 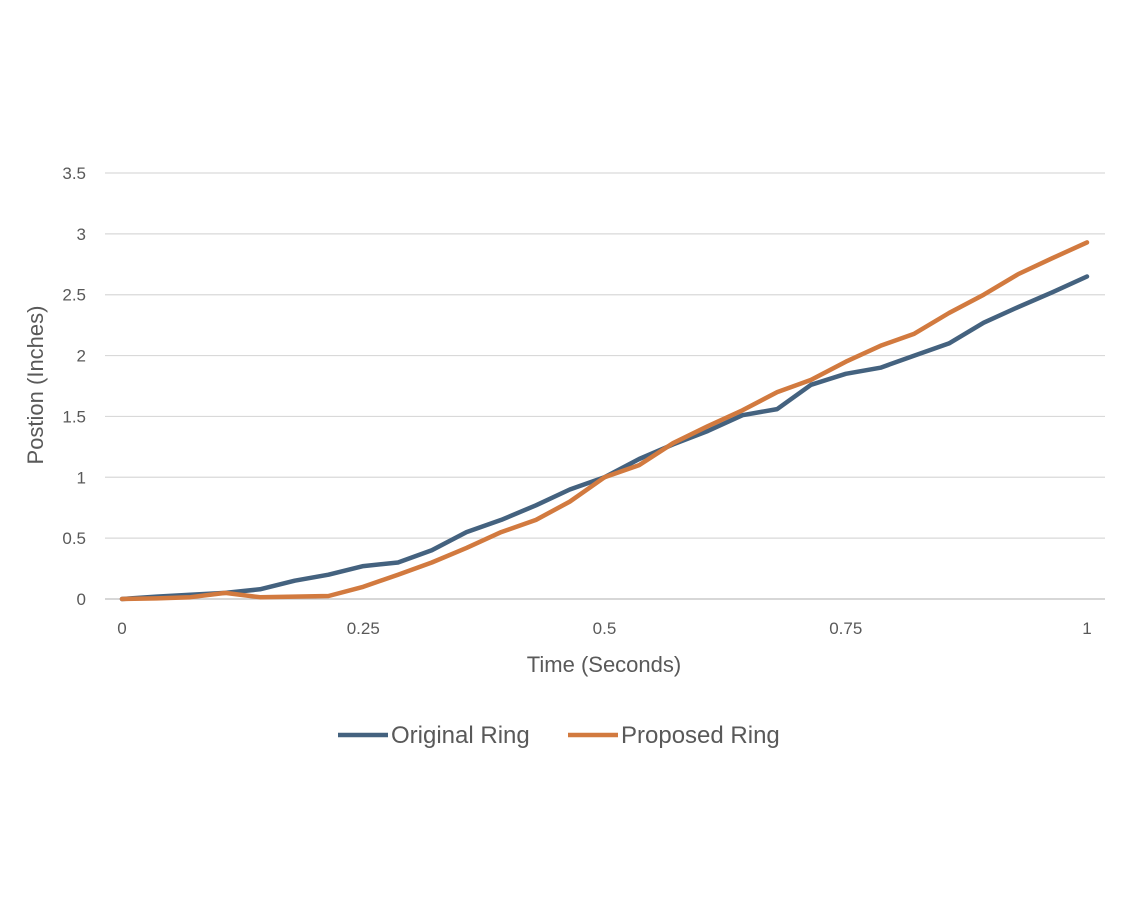 I want to click on legend-label: Original Ring, so click(x=460, y=735).